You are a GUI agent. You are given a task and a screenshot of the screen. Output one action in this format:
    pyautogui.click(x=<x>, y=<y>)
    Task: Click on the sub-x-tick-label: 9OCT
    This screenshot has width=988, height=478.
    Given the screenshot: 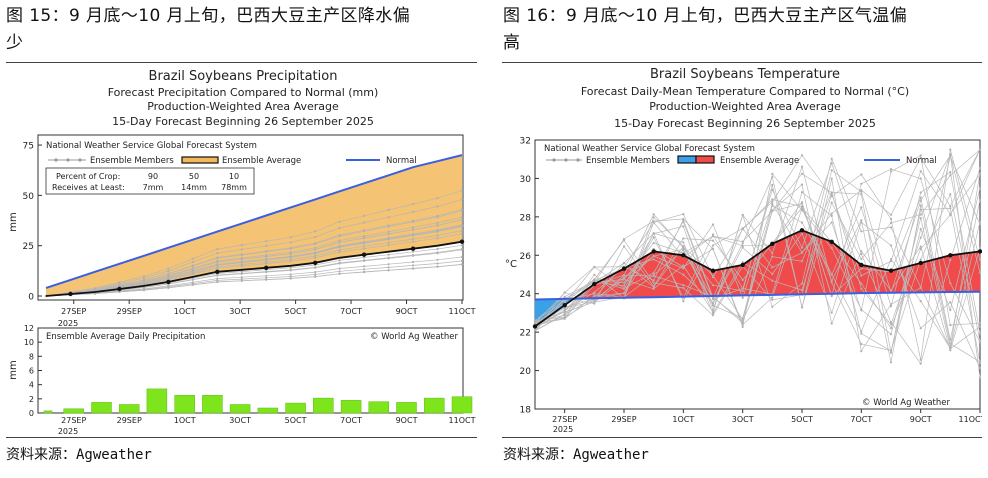 What is the action you would take?
    pyautogui.click(x=407, y=420)
    